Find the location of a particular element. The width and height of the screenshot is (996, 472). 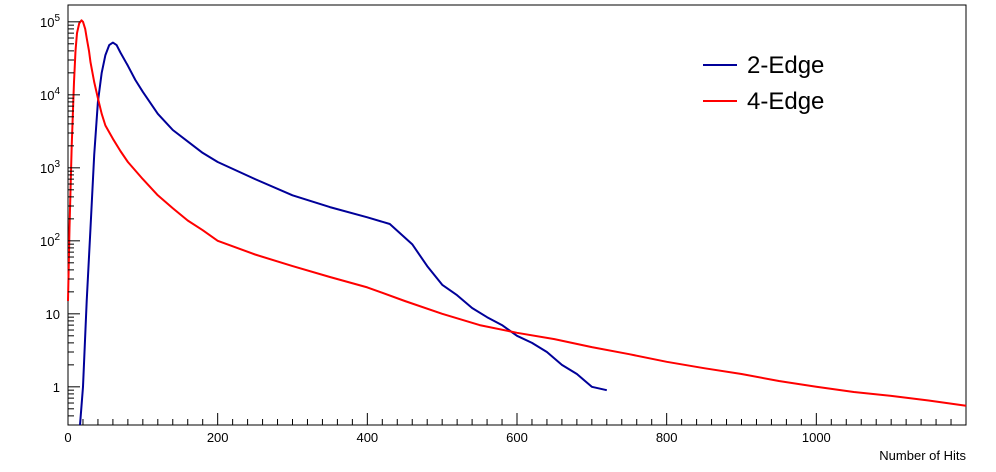

y-tick-label: 10 is located at coordinates (53, 314).